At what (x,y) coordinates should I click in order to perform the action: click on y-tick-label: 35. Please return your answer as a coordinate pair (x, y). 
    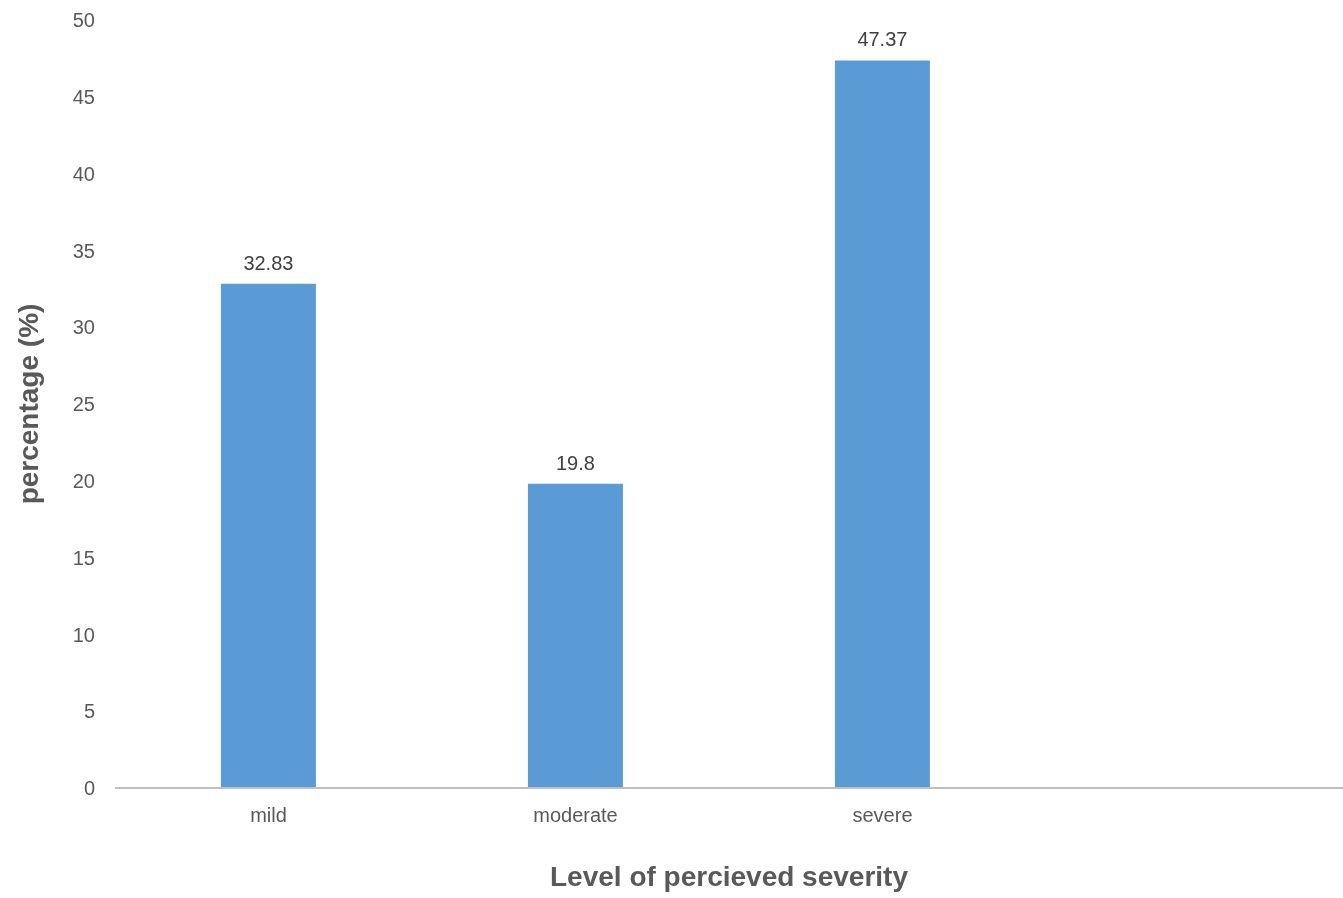
    Looking at the image, I should click on (83, 250).